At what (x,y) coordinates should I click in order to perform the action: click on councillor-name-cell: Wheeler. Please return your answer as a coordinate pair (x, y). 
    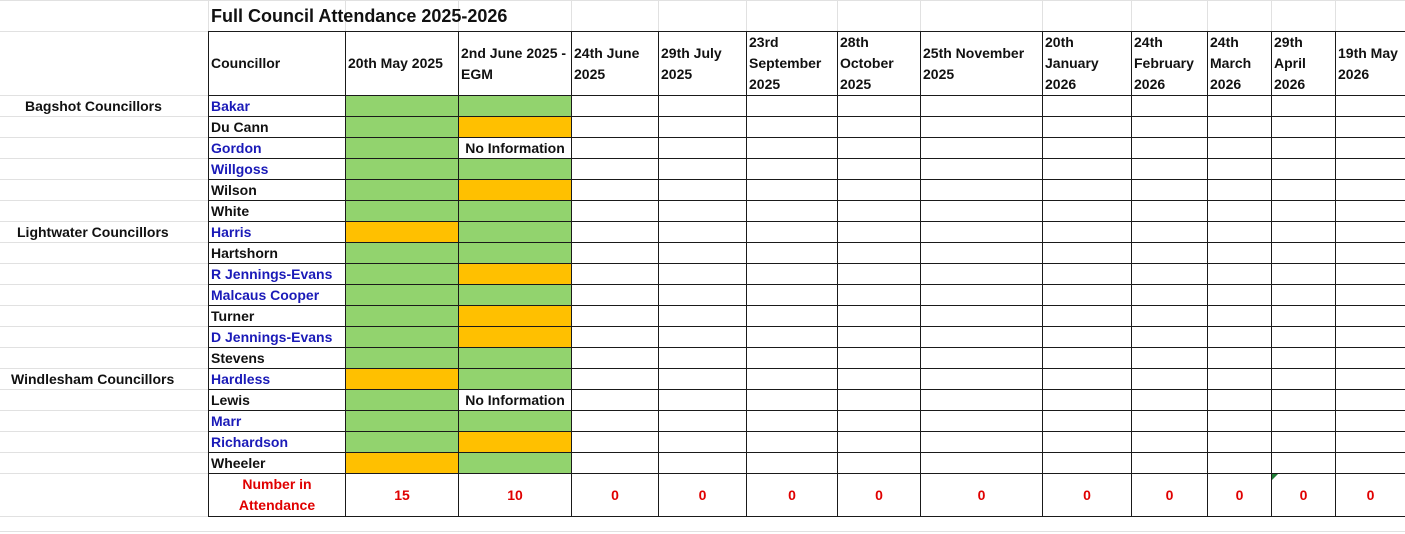
    Looking at the image, I should click on (277, 463).